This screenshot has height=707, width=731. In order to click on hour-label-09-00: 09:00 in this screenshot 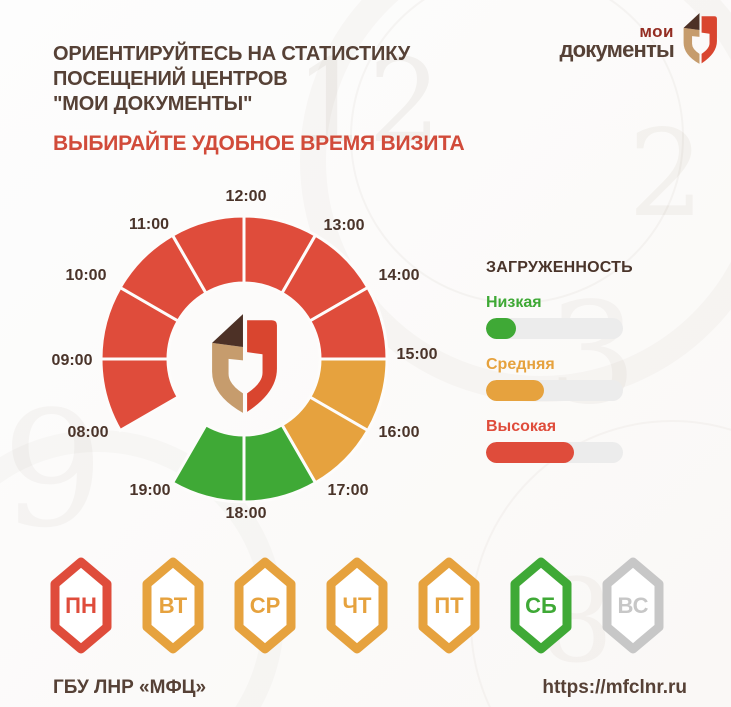, I will do `click(72, 360)`.